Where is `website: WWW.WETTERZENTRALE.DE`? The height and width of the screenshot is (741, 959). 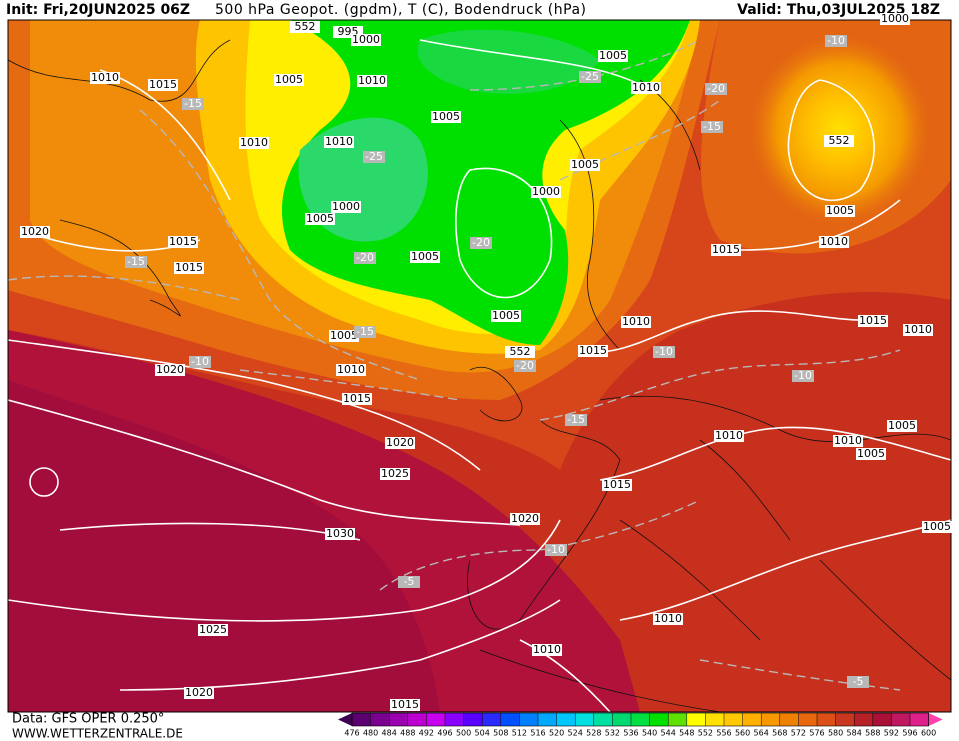
website: WWW.WETTERZENTRALE.DE is located at coordinates (97, 734).